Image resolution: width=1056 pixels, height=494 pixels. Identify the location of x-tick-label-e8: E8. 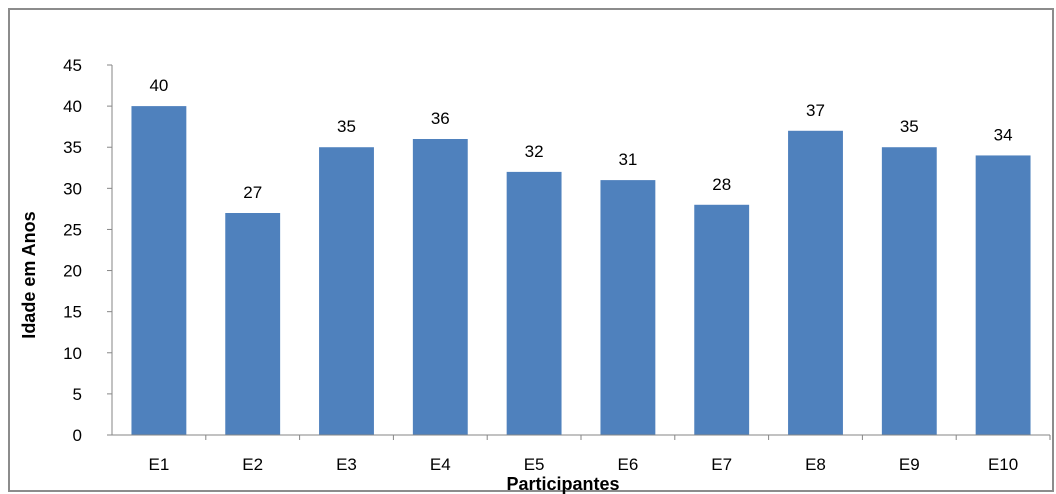
(815, 464).